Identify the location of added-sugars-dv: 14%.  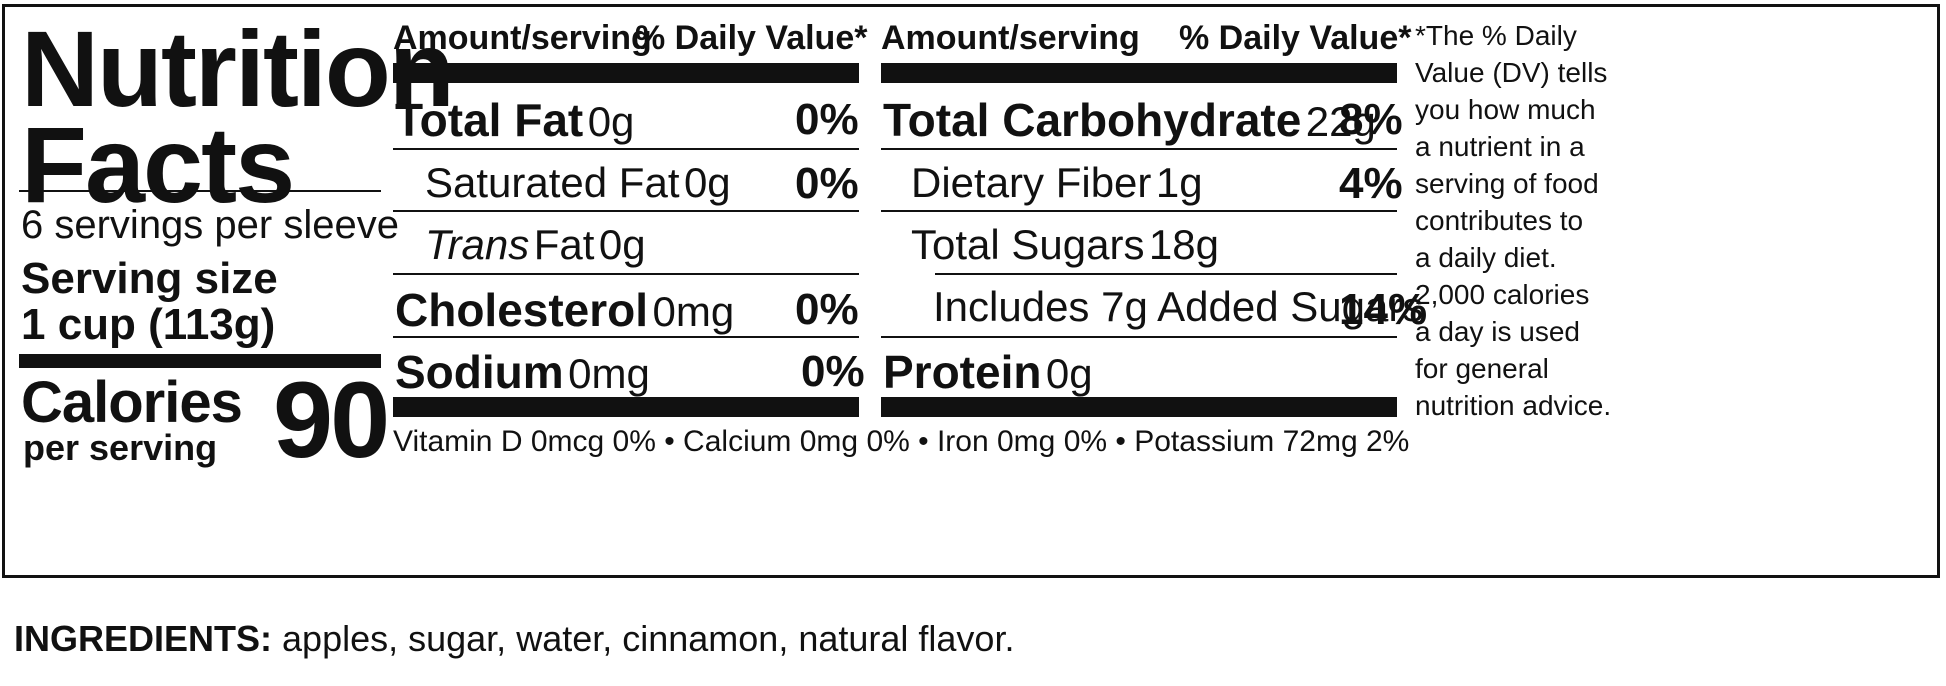
(1383, 309).